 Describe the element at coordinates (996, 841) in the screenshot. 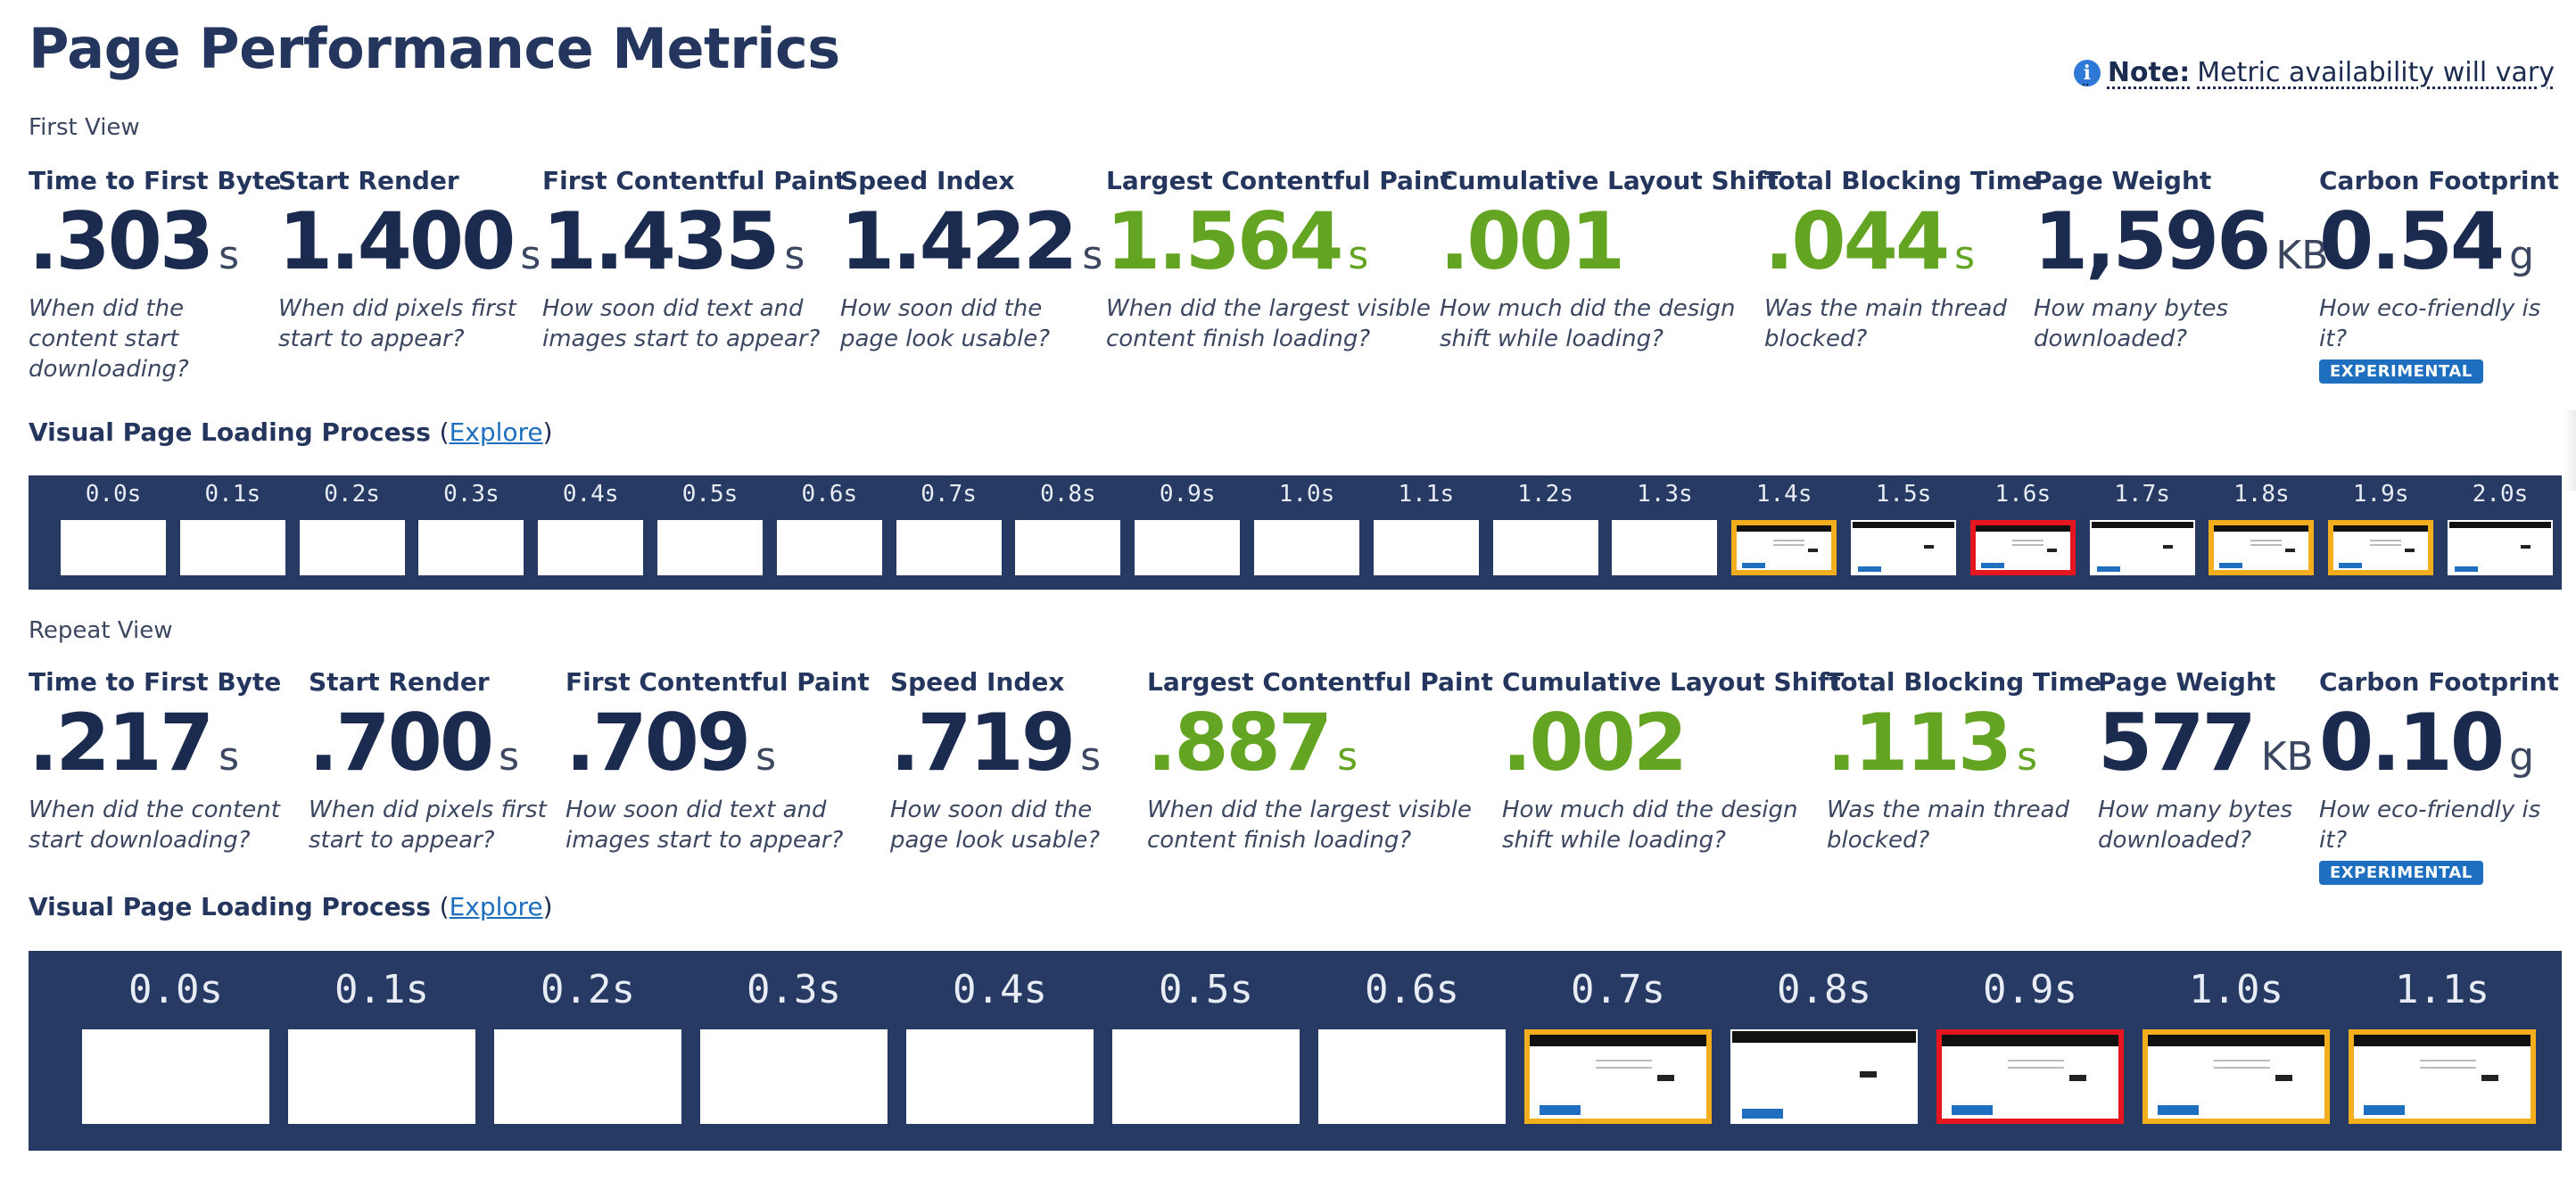

I see `metric-description-line: page look usable?` at that location.